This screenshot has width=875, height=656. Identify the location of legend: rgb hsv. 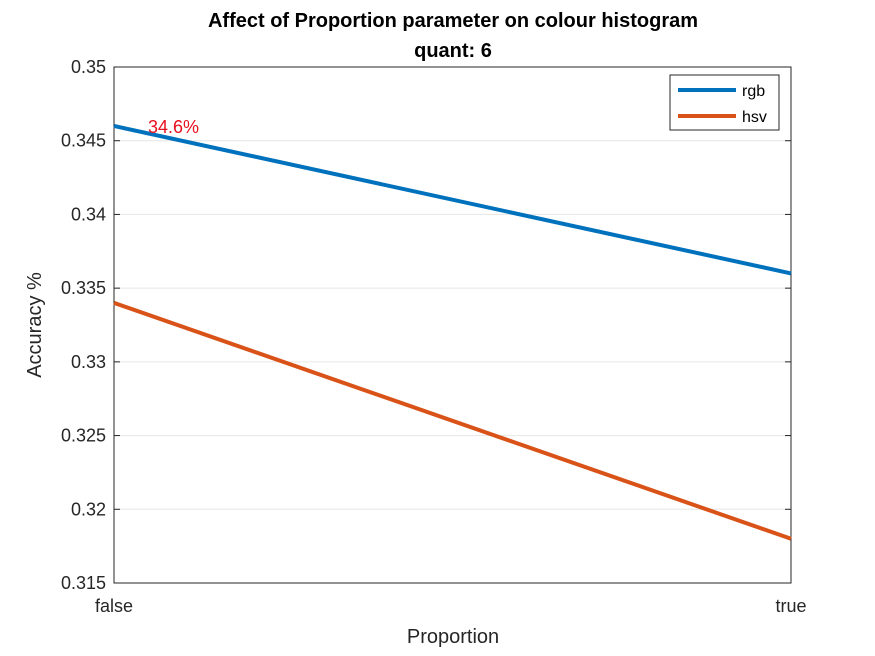
(724, 102).